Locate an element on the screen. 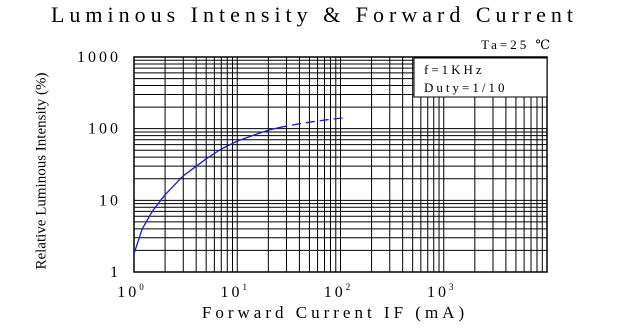 This screenshot has height=332, width=629. conditions-box-layer: f=1KHz Duty=1/10 is located at coordinates (480, 77).